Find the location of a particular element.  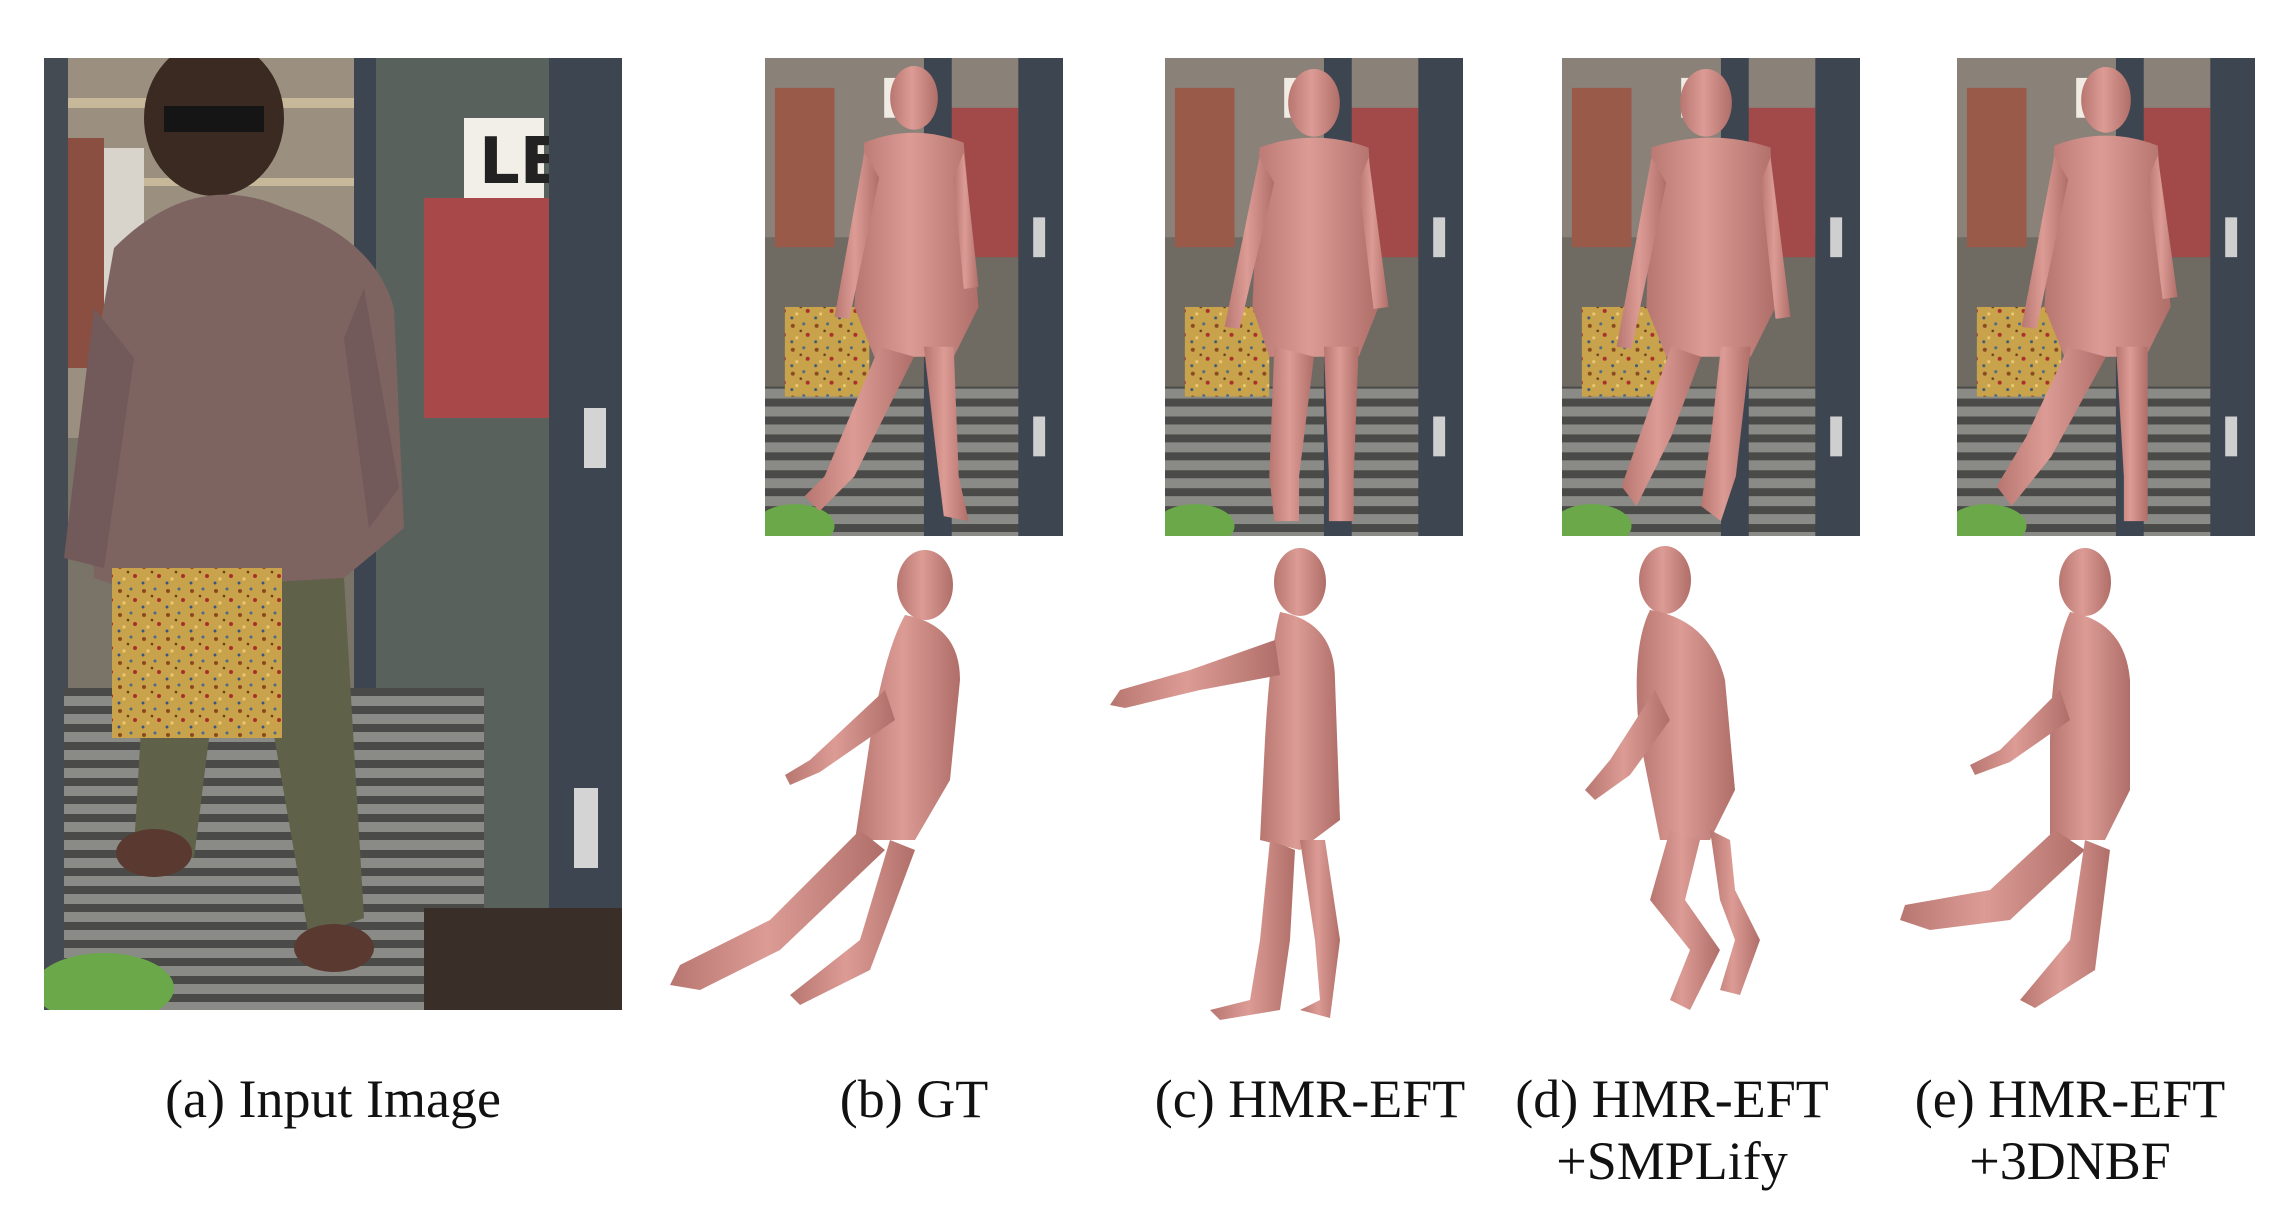

caption-e-line2: +3DNBF is located at coordinates (2070, 1161).